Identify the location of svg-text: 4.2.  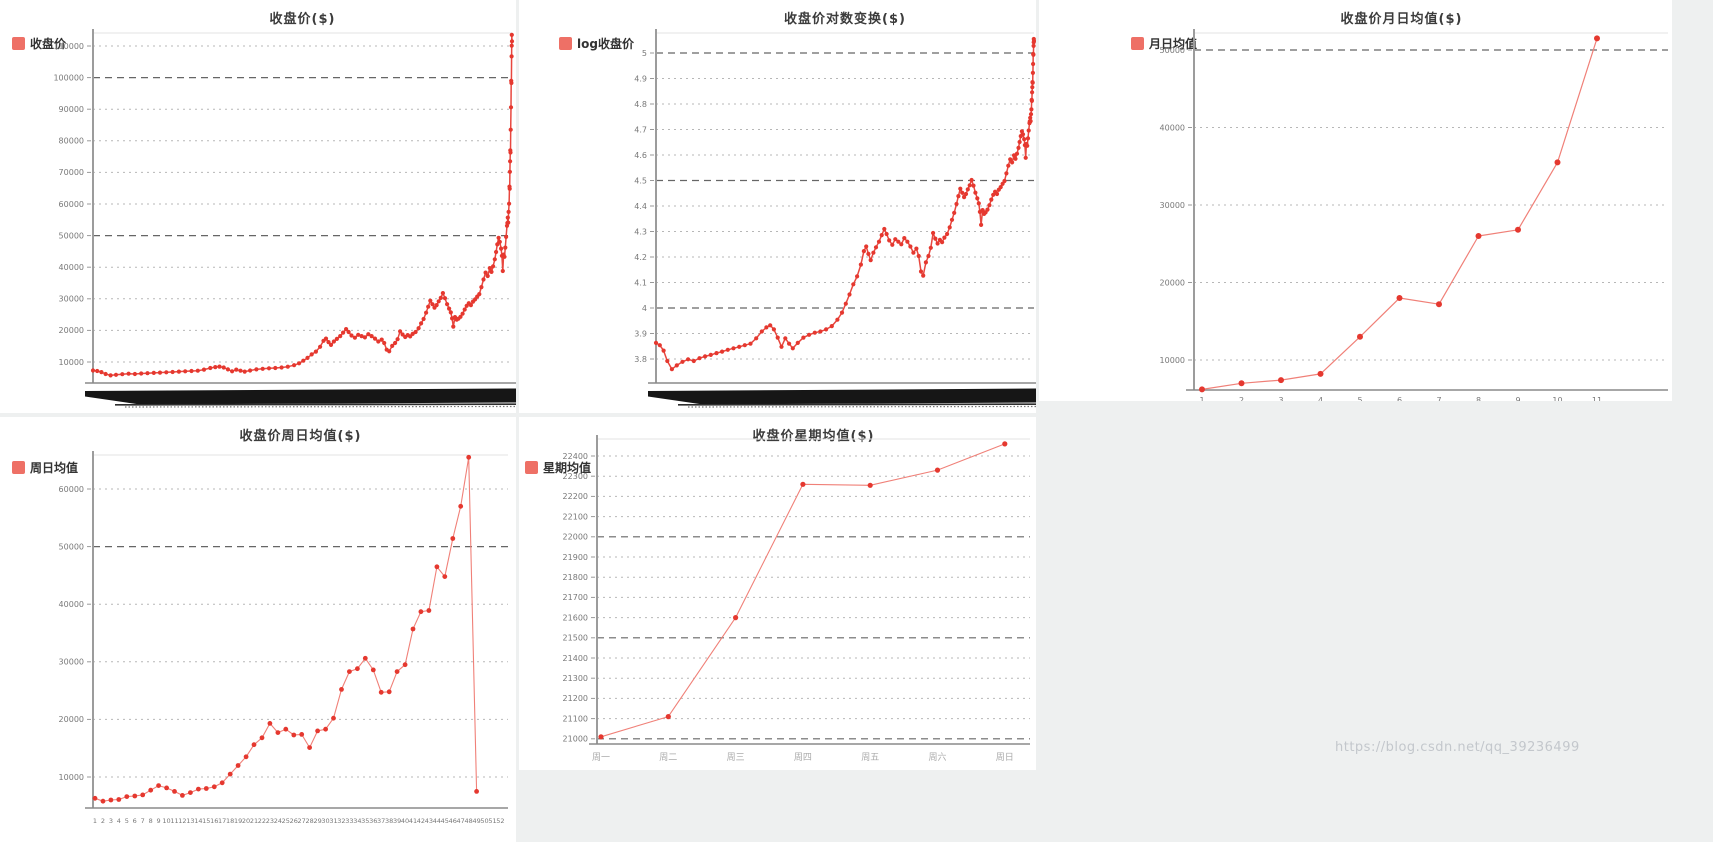
(640, 257).